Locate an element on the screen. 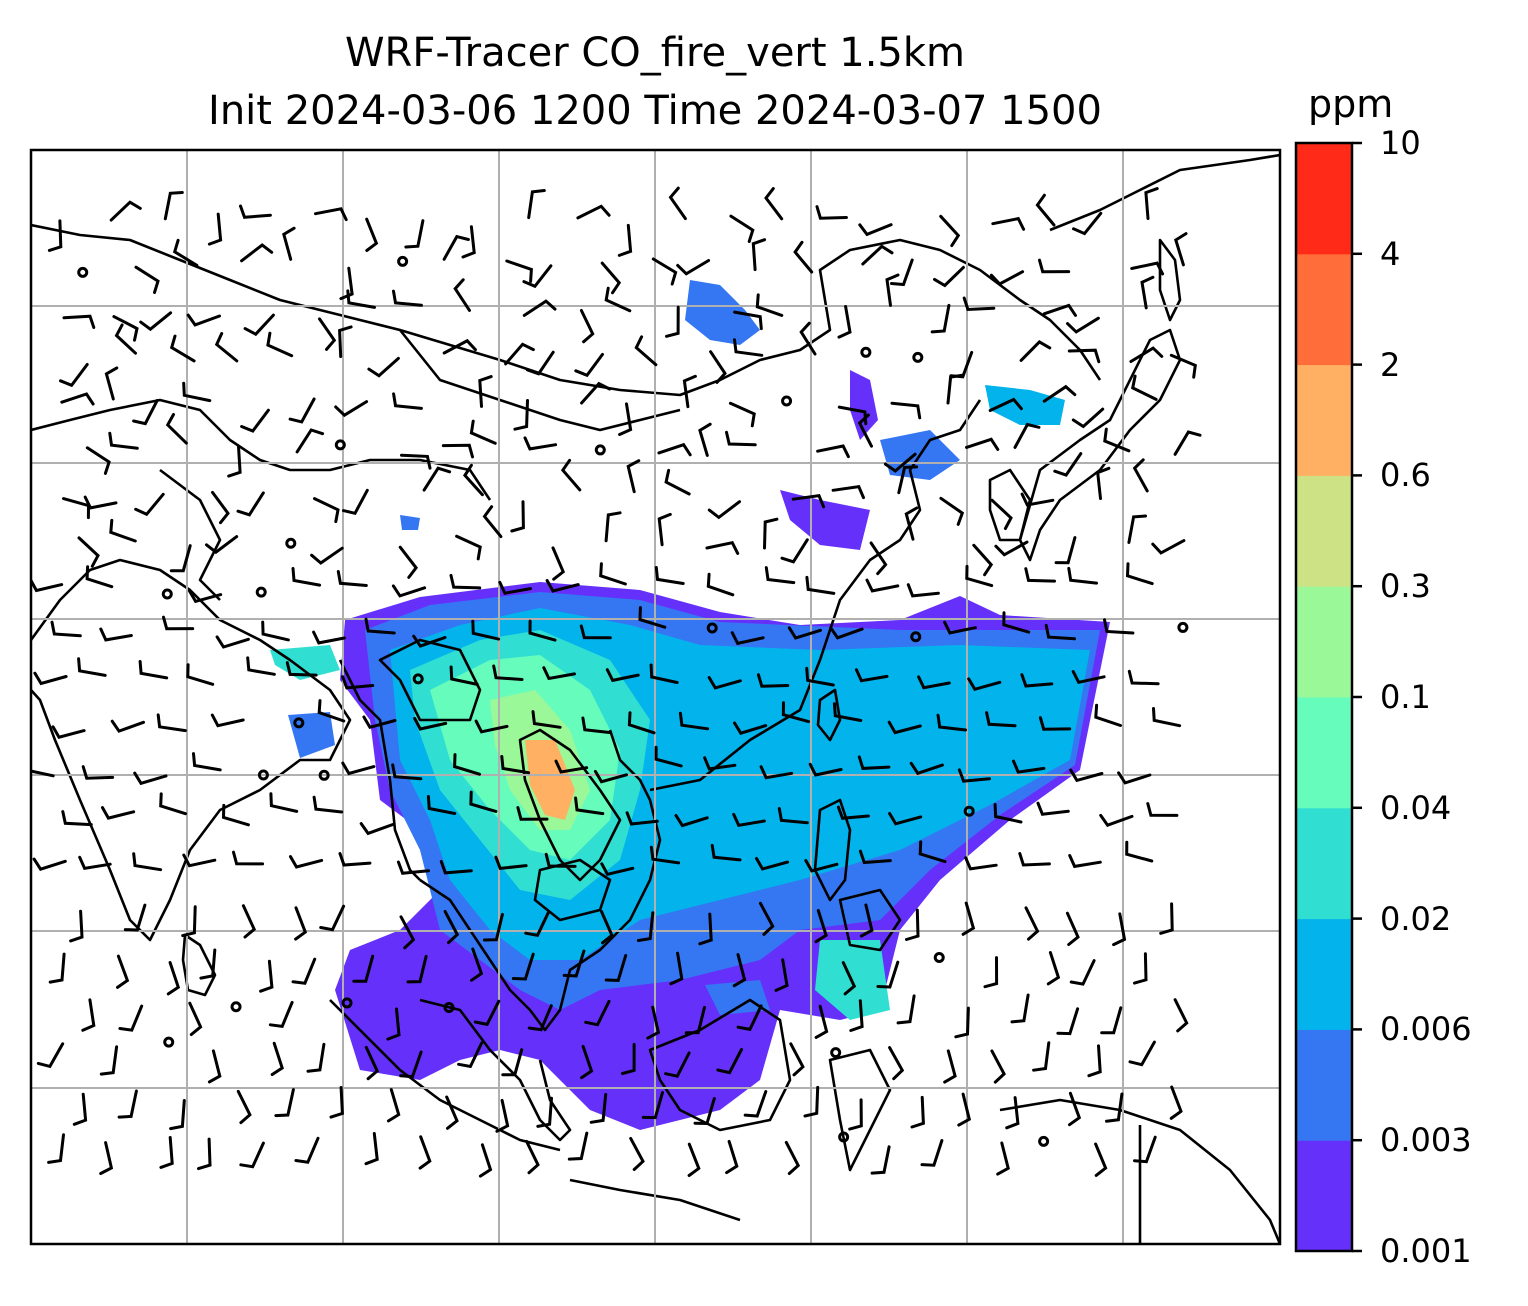 The image size is (1528, 1306). border-laos is located at coordinates (570, 805).